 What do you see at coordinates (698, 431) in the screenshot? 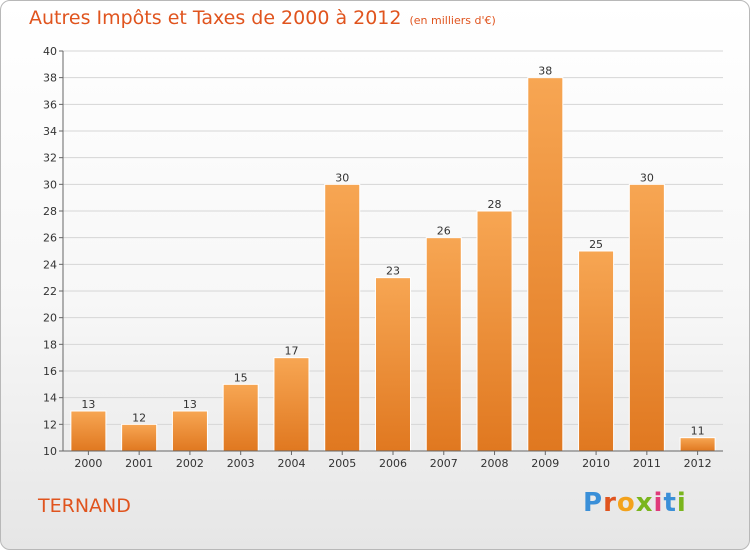
I see `bar-value-label: 11` at bounding box center [698, 431].